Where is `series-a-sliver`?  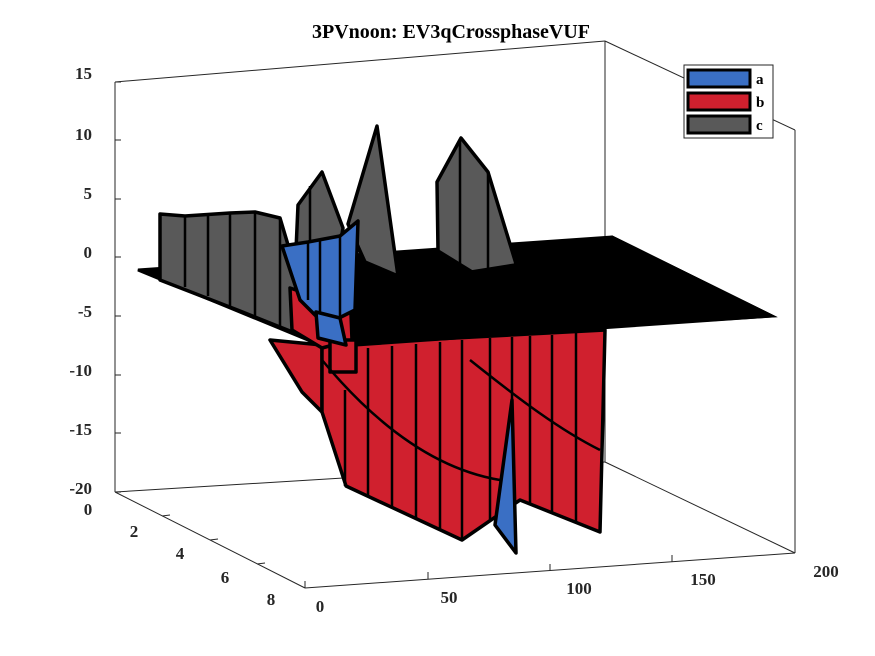 series-a-sliver is located at coordinates (505, 476).